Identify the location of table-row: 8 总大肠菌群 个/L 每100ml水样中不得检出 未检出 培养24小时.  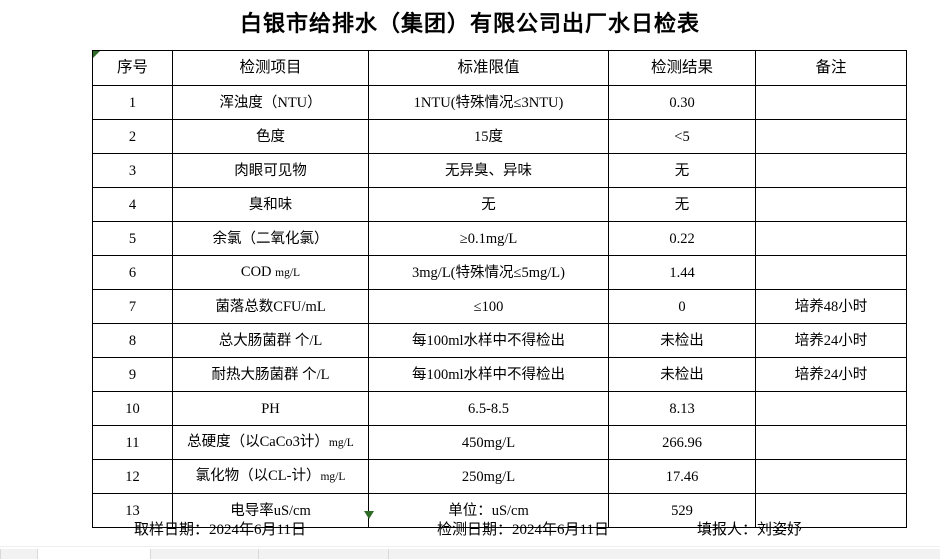
(499, 340).